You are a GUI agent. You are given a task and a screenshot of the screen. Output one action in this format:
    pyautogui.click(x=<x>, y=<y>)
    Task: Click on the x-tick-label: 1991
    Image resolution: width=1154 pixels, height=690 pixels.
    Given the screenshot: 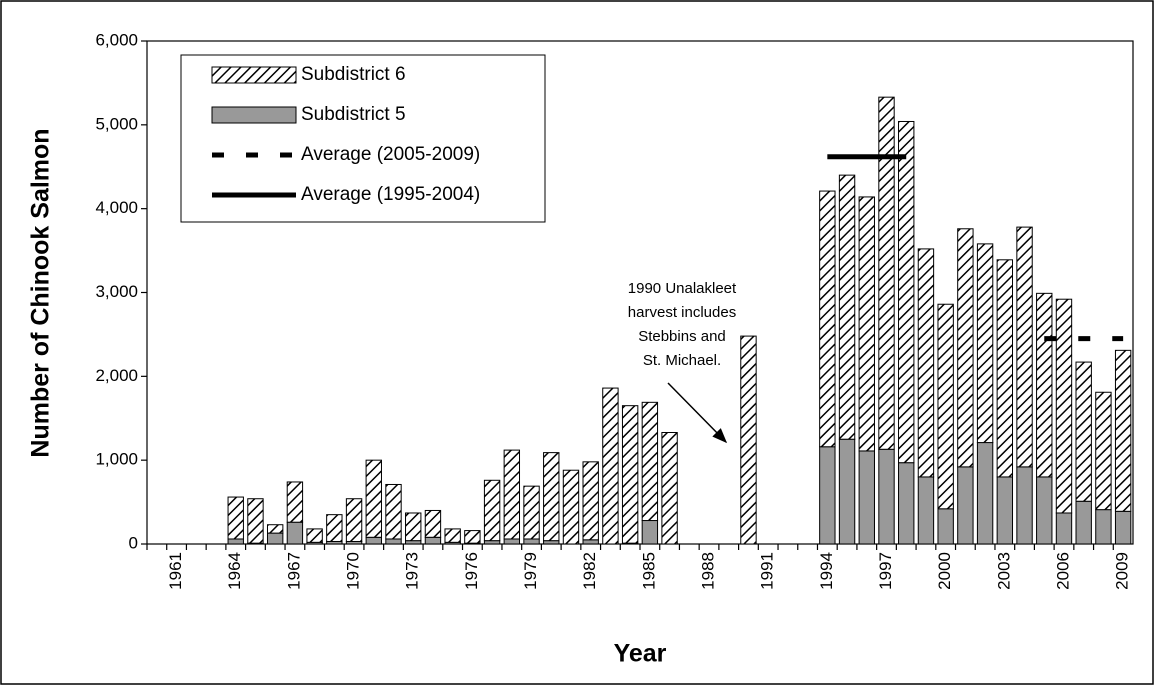 What is the action you would take?
    pyautogui.click(x=767, y=571)
    